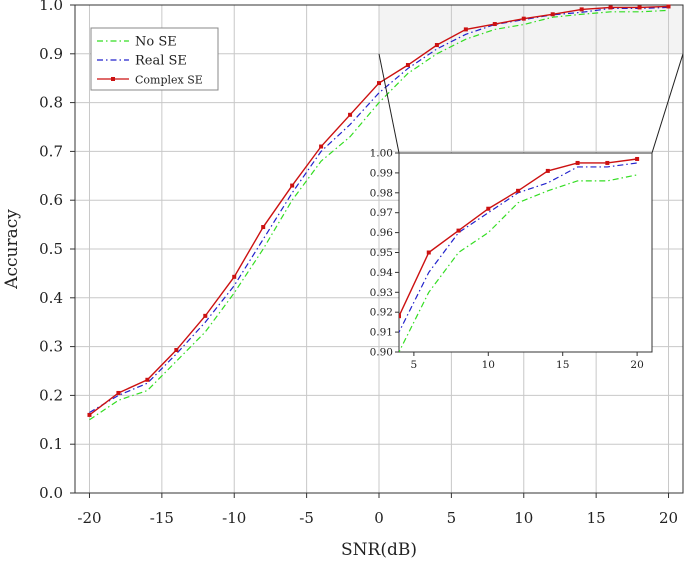  What do you see at coordinates (234, 518) in the screenshot?
I see `x-tick-label: -10` at bounding box center [234, 518].